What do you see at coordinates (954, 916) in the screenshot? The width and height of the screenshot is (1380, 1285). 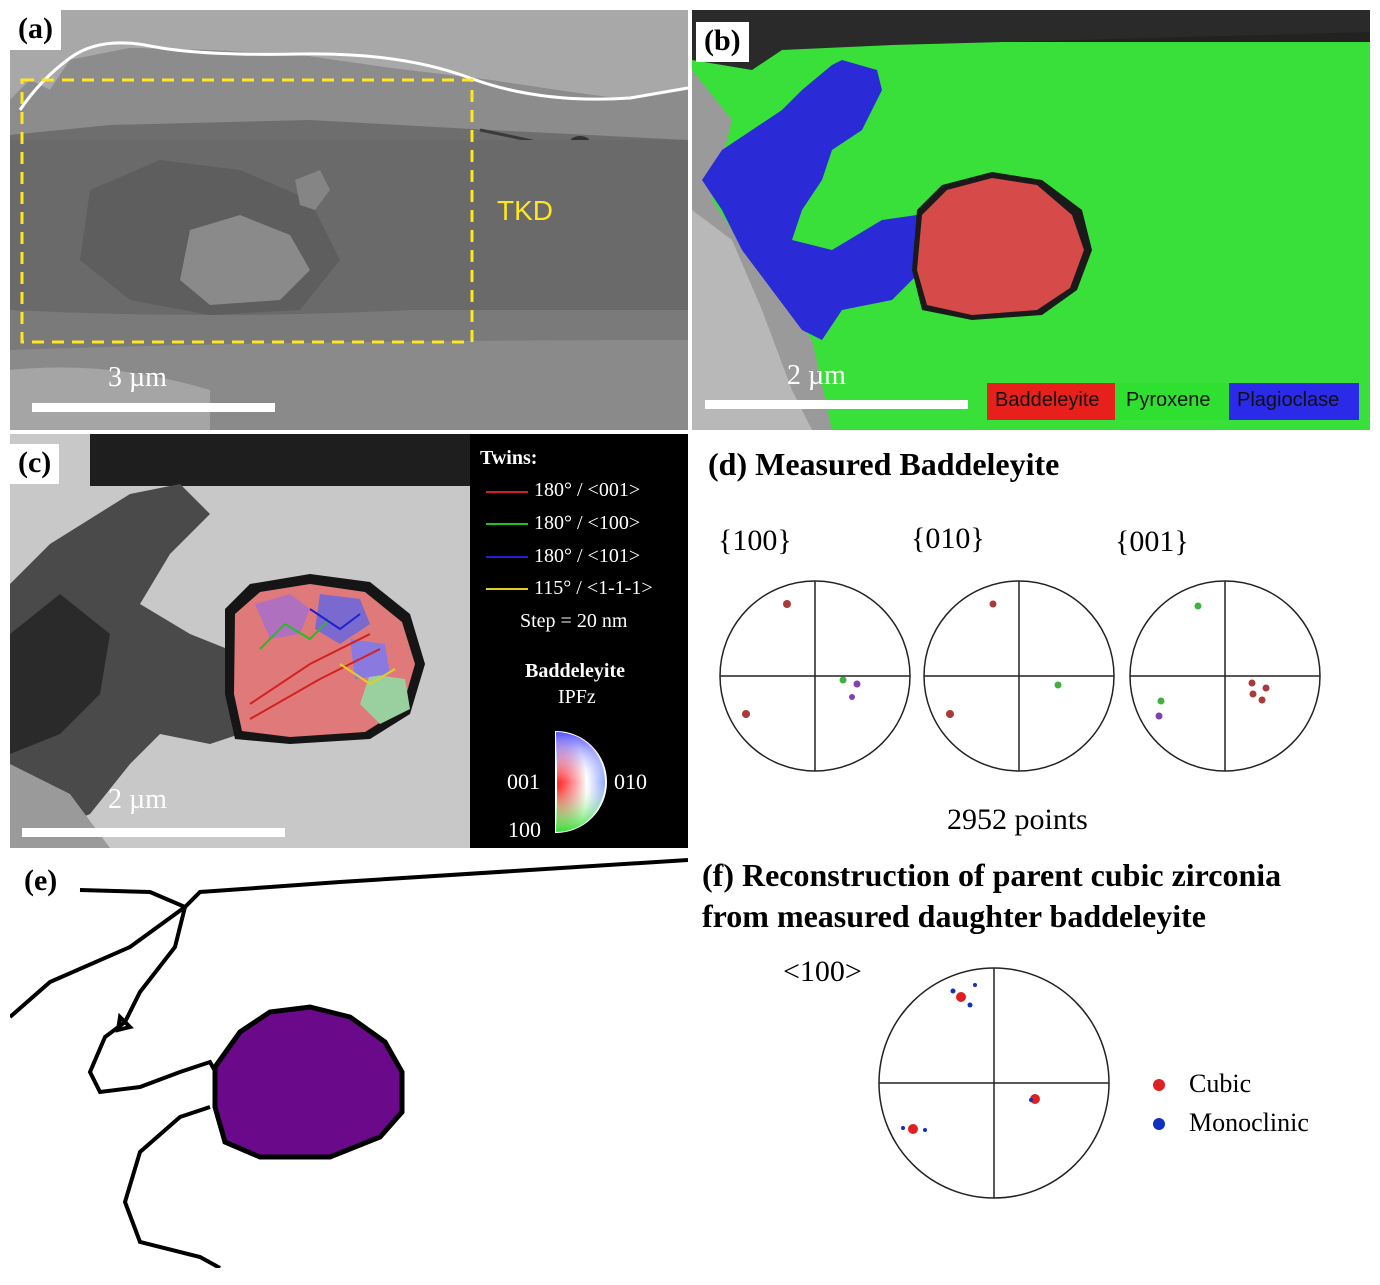 I see `panel-f-title-2: from measured daughter baddeleyite` at bounding box center [954, 916].